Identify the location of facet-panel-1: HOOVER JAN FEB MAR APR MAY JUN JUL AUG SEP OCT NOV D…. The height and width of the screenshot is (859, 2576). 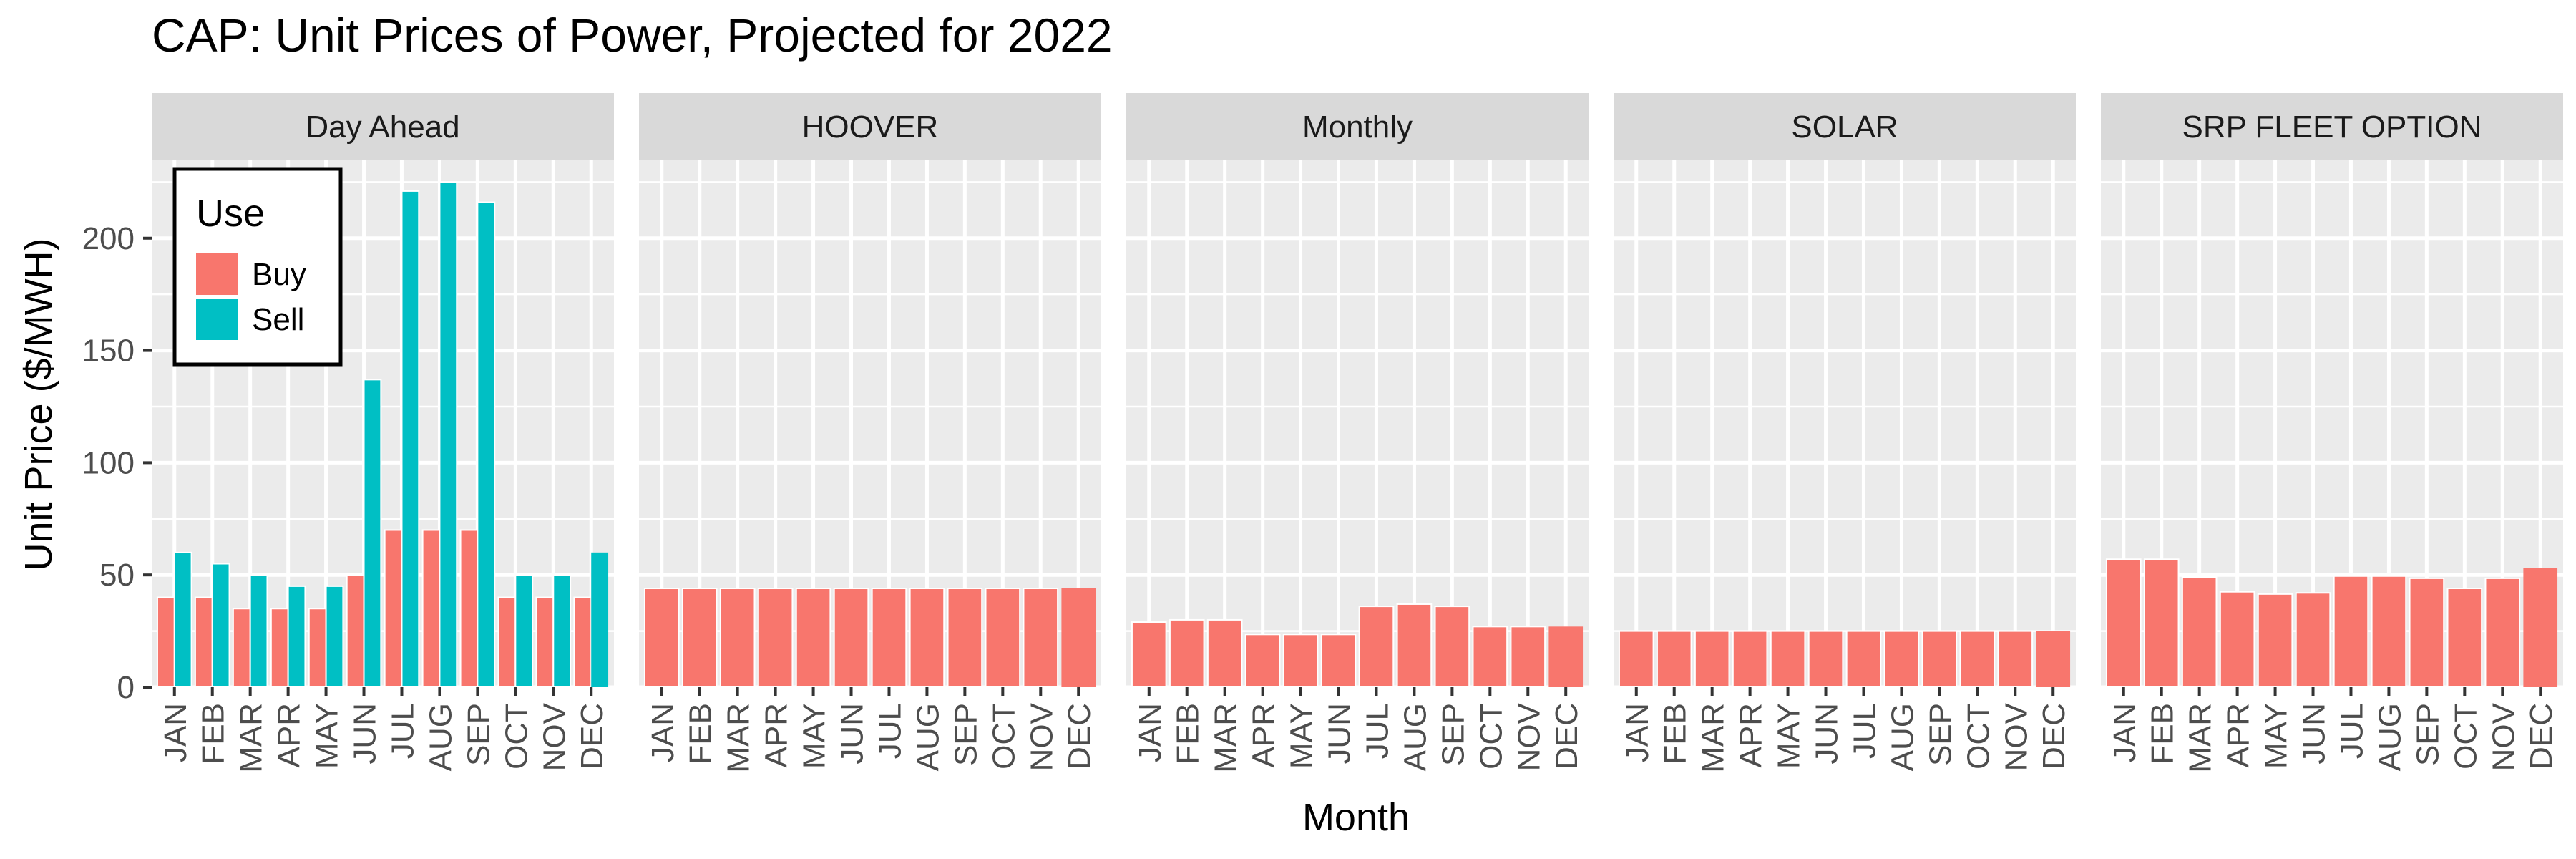
(870, 433).